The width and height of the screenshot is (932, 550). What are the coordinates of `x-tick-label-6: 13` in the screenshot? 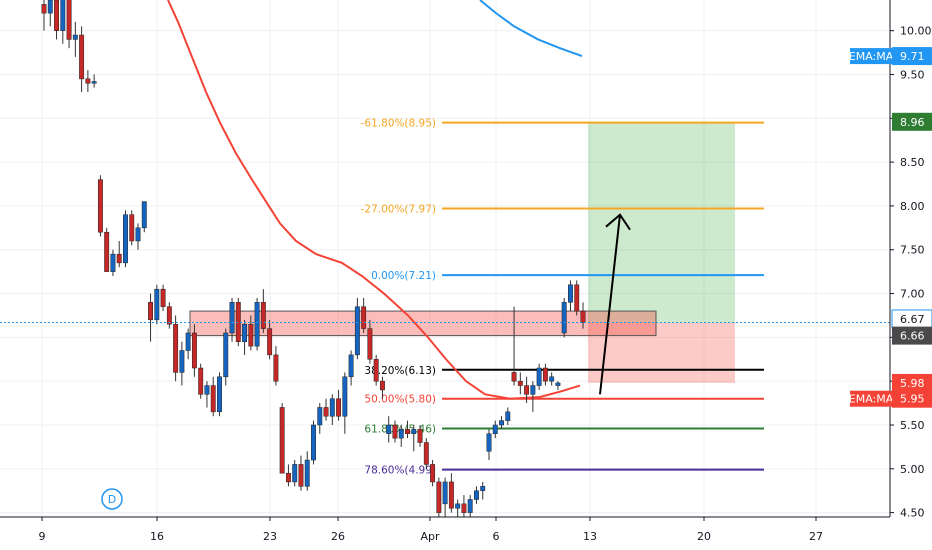 It's located at (590, 536).